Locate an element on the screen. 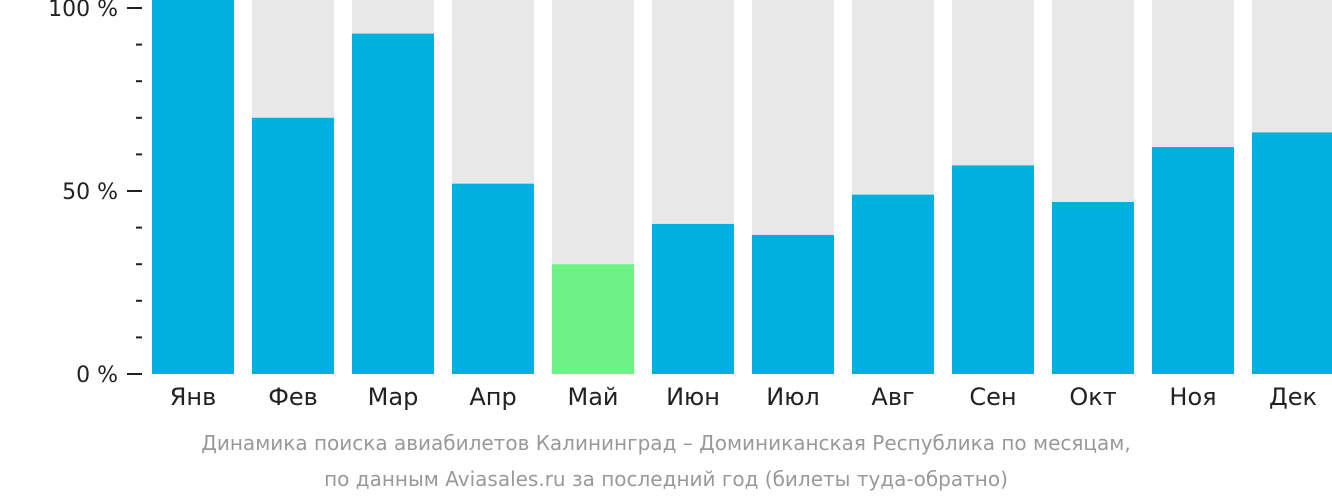 This screenshot has height=502, width=1332. x-axis-labels: Янв Фев Мар Апр Май Июн Июл Авг Сен Окт Ноя Дек is located at coordinates (743, 397).